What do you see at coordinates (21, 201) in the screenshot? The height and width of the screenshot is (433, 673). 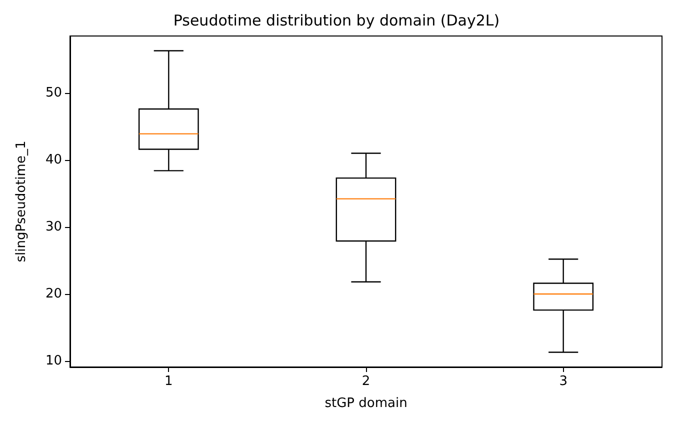 I see `y-axis-title: slingPseudotime_1` at bounding box center [21, 201].